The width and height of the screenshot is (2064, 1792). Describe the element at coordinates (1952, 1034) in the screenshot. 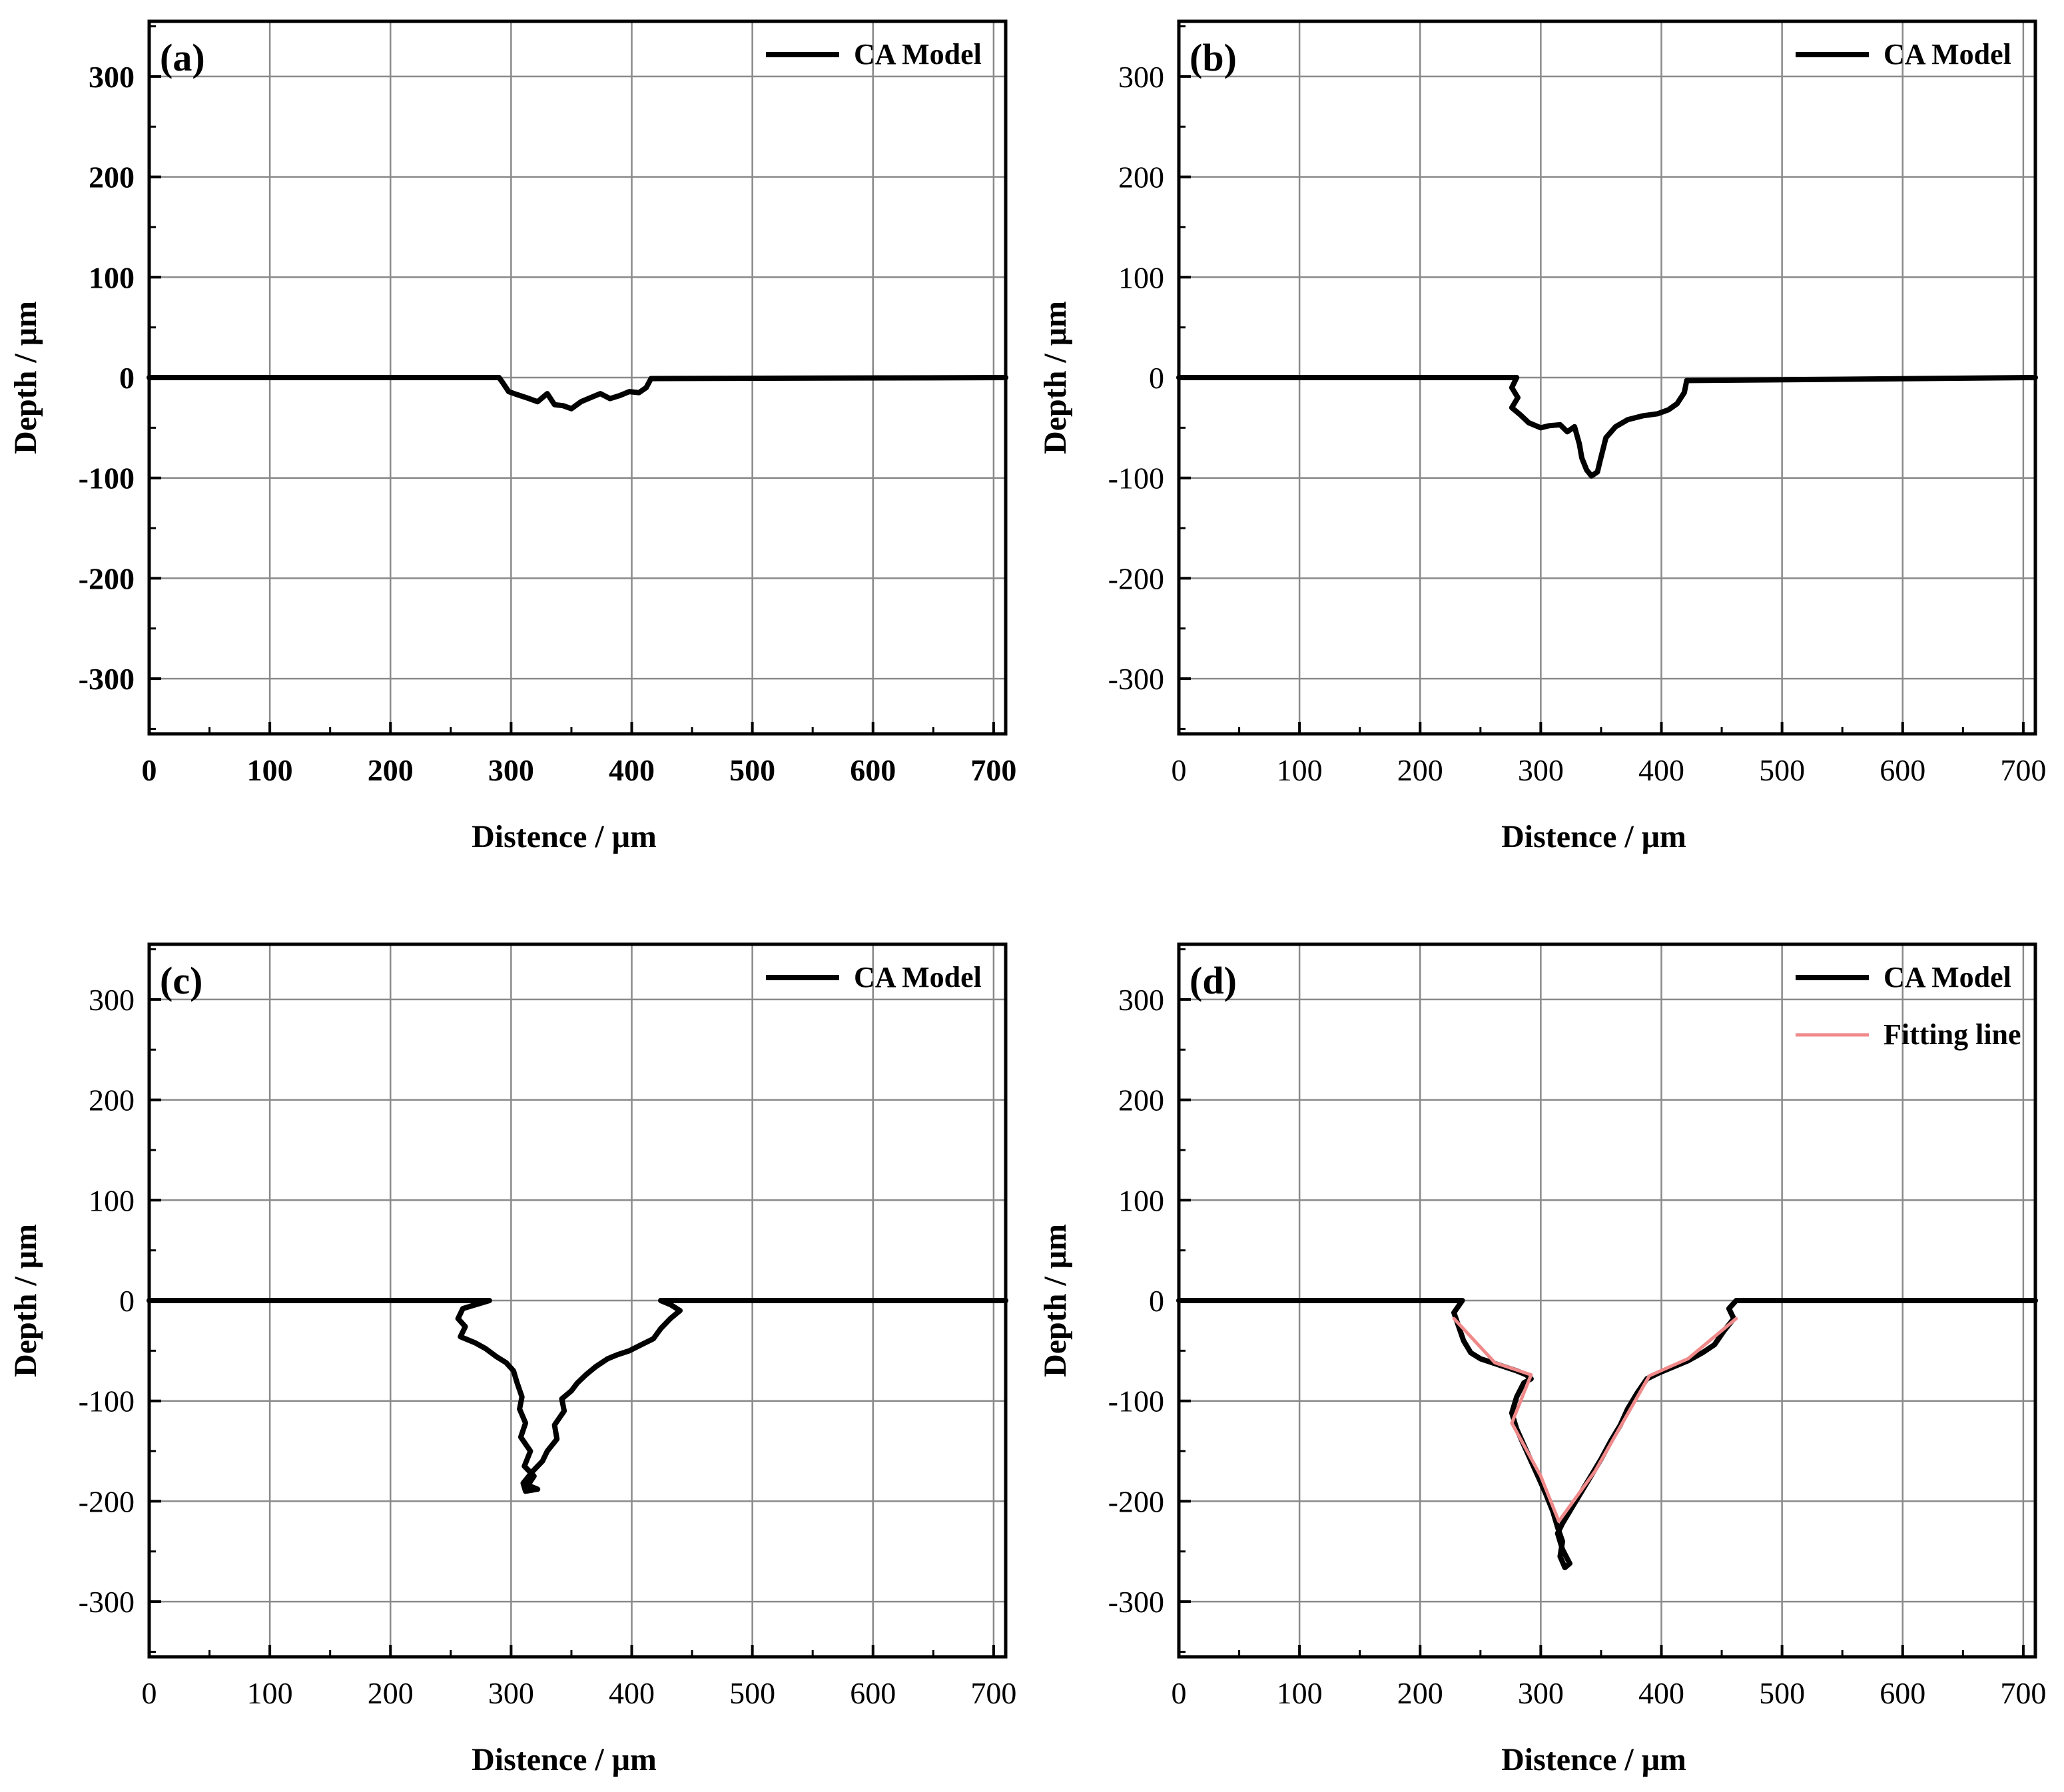

I see `legend-label: Fitting line` at that location.